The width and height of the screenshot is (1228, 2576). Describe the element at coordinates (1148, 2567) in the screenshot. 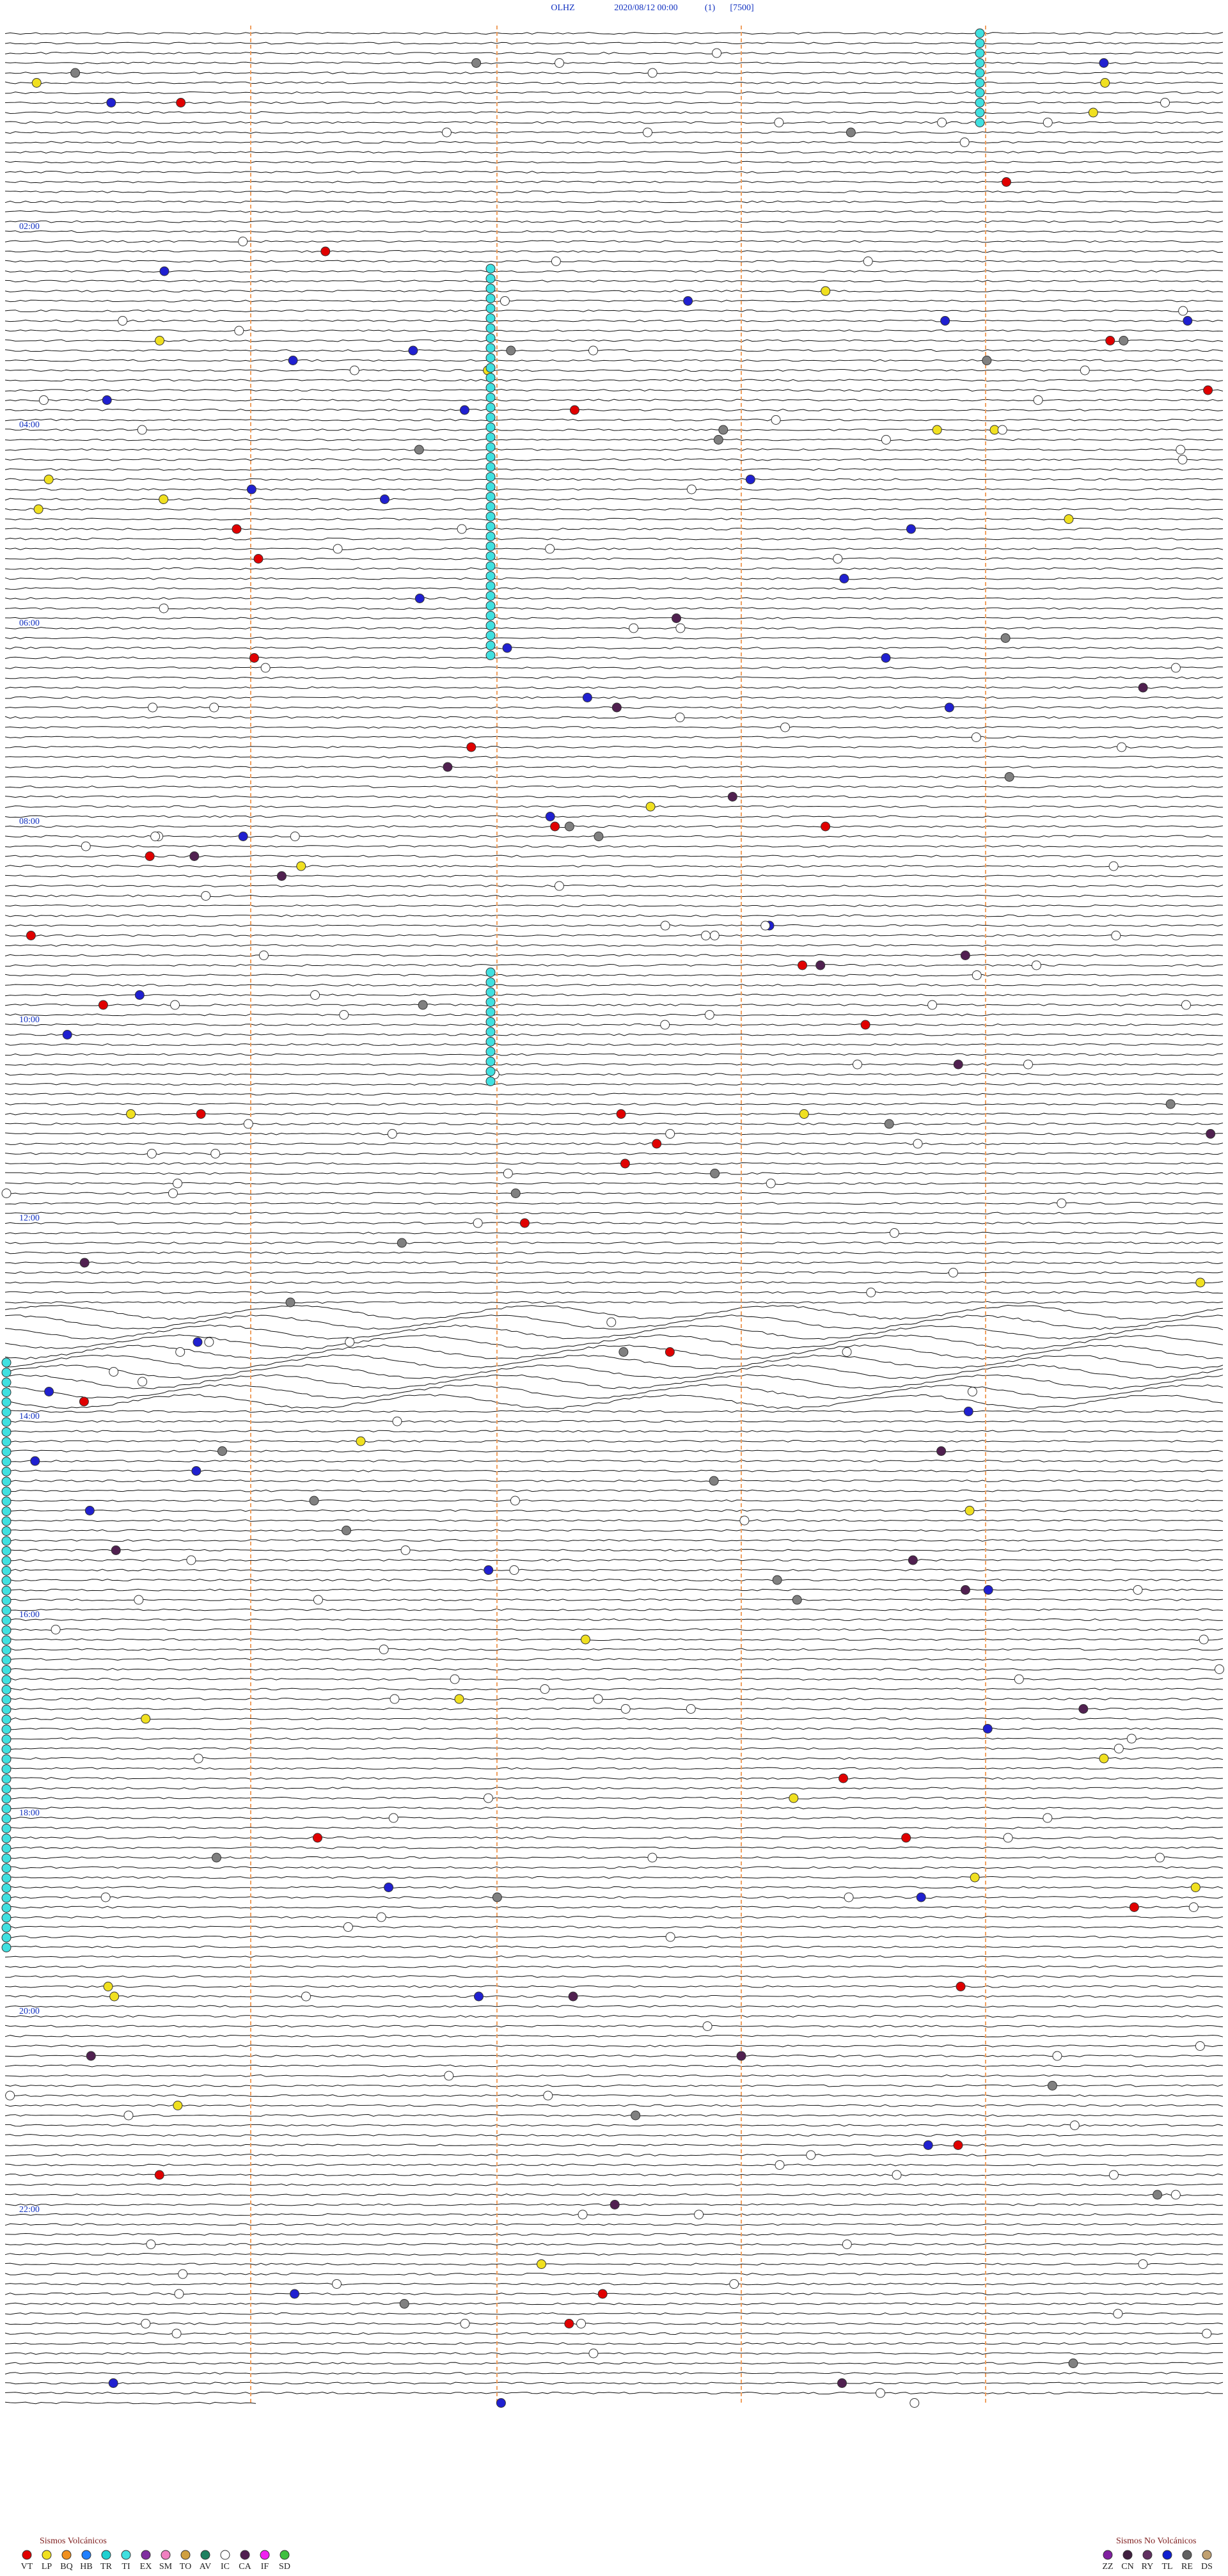

I see `legend-label: RY` at that location.